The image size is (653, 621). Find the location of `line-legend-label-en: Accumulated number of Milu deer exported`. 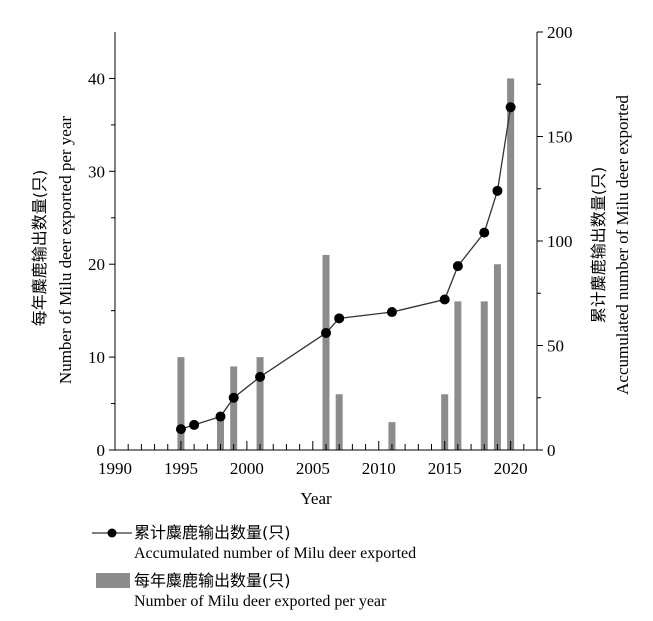

line-legend-label-en: Accumulated number of Milu deer exported is located at coordinates (275, 553).